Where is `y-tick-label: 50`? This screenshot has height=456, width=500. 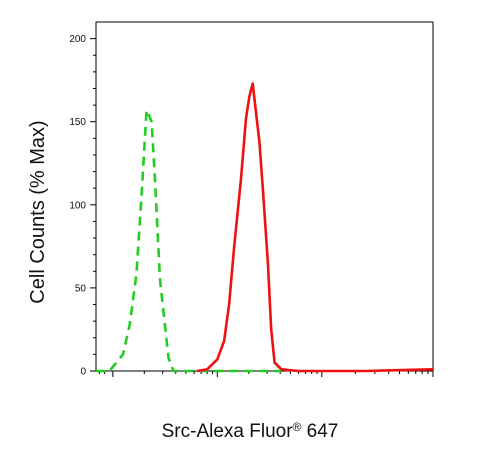
y-tick-label: 50 is located at coordinates (81, 288).